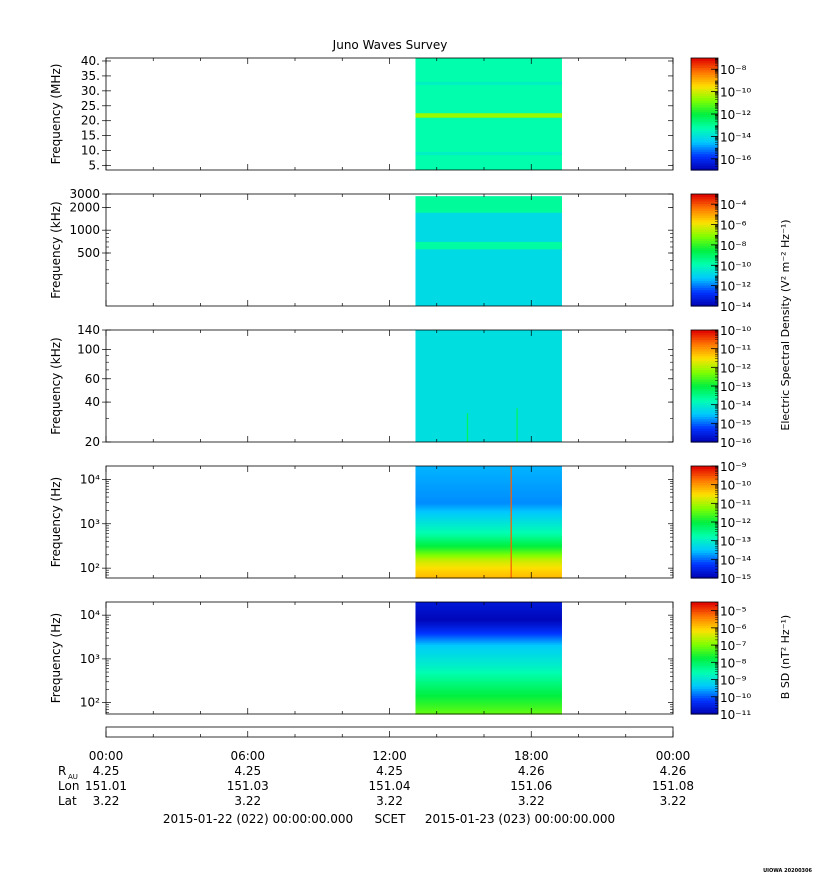 The image size is (815, 880). What do you see at coordinates (361, 522) in the screenshot?
I see `spectrogram-panel-4: 10⁴ 10³ 10² Frequency (Hz)` at bounding box center [361, 522].